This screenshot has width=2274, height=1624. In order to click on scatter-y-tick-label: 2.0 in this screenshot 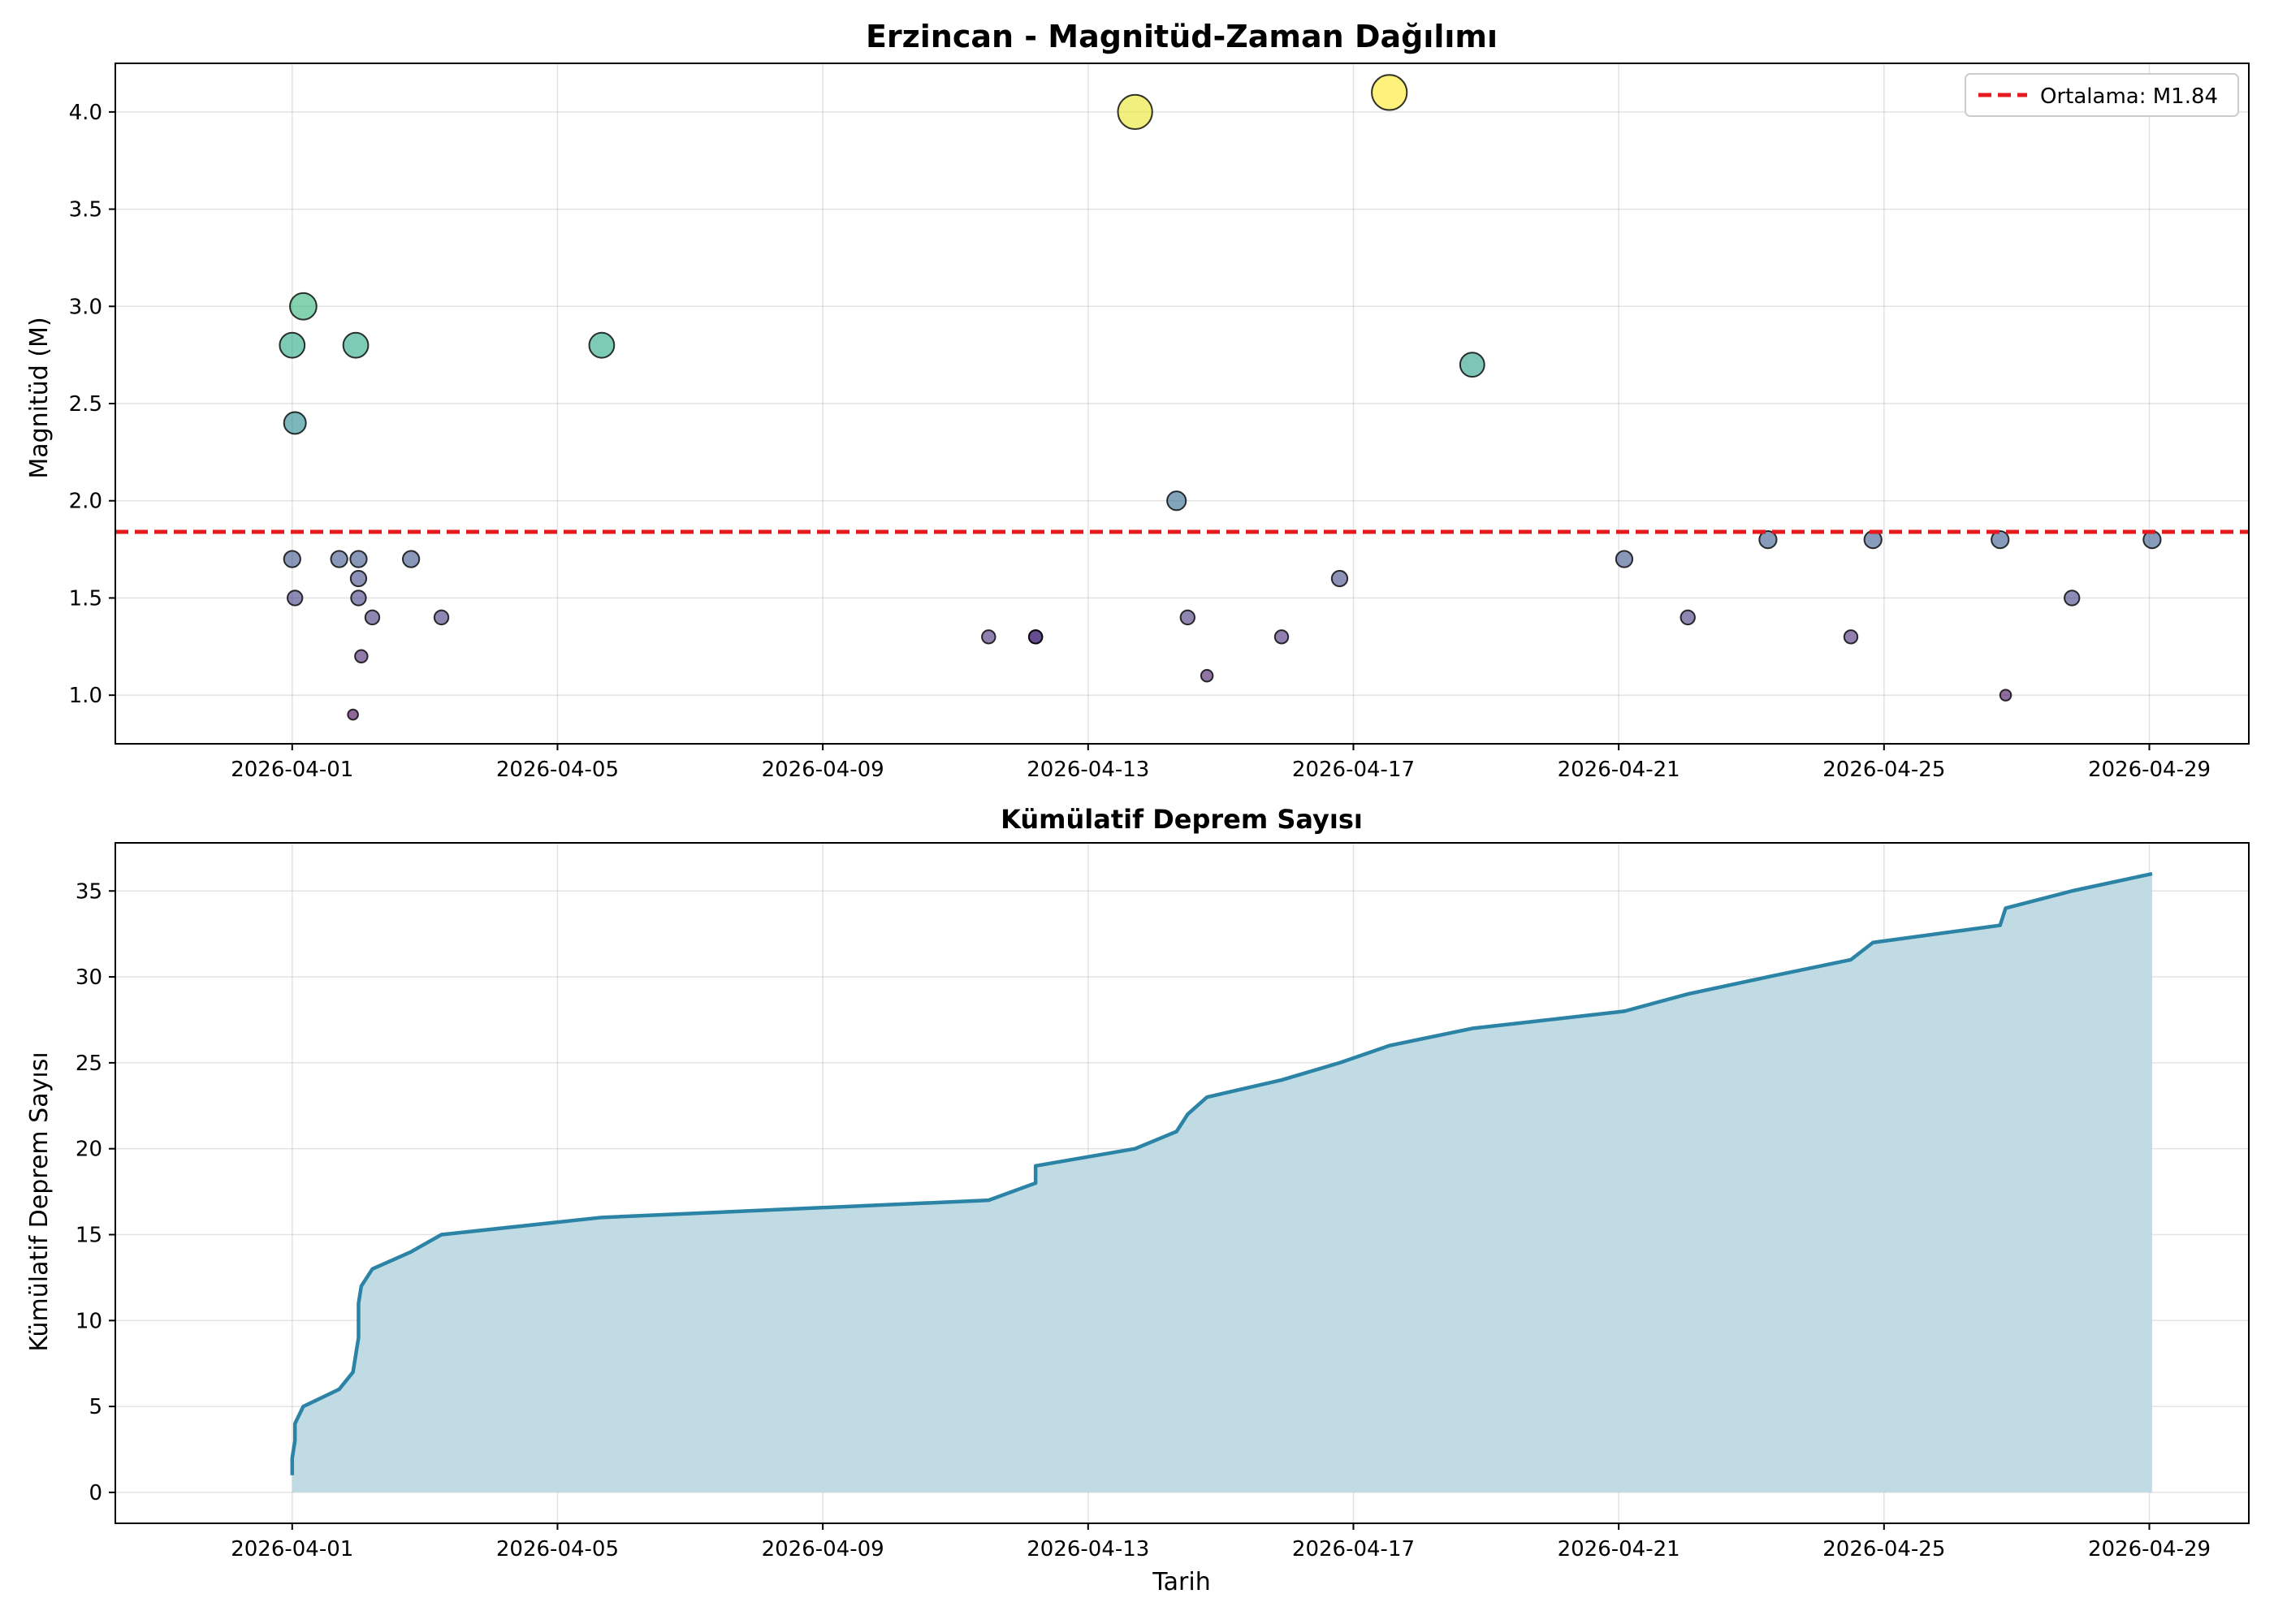, I will do `click(85, 502)`.